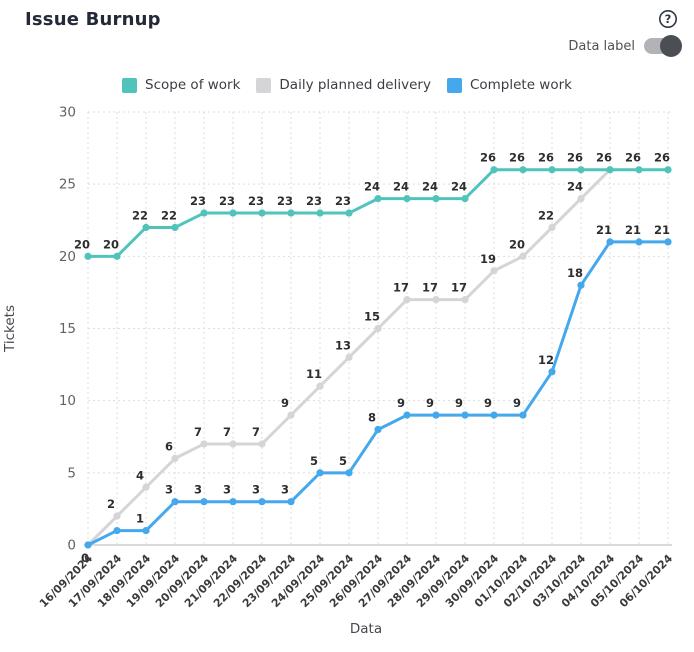  I want to click on svg-text: 18, so click(575, 273).